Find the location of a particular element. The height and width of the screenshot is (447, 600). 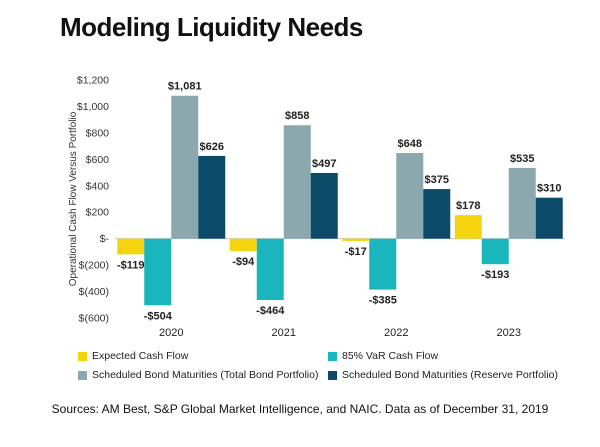

data-label: -$17 is located at coordinates (356, 252).